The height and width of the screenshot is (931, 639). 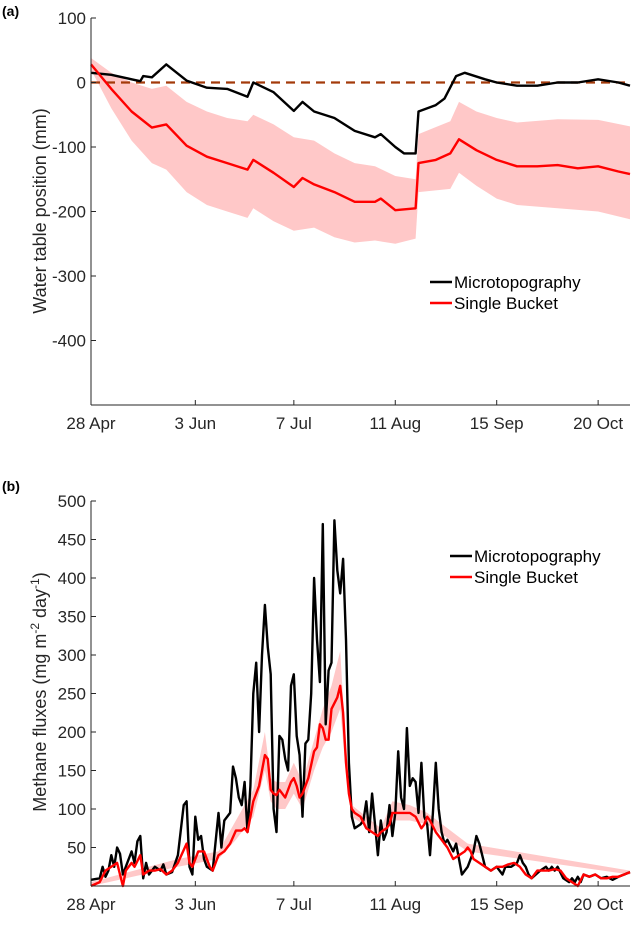 What do you see at coordinates (11, 486) in the screenshot?
I see `panel-b-label: (b)` at bounding box center [11, 486].